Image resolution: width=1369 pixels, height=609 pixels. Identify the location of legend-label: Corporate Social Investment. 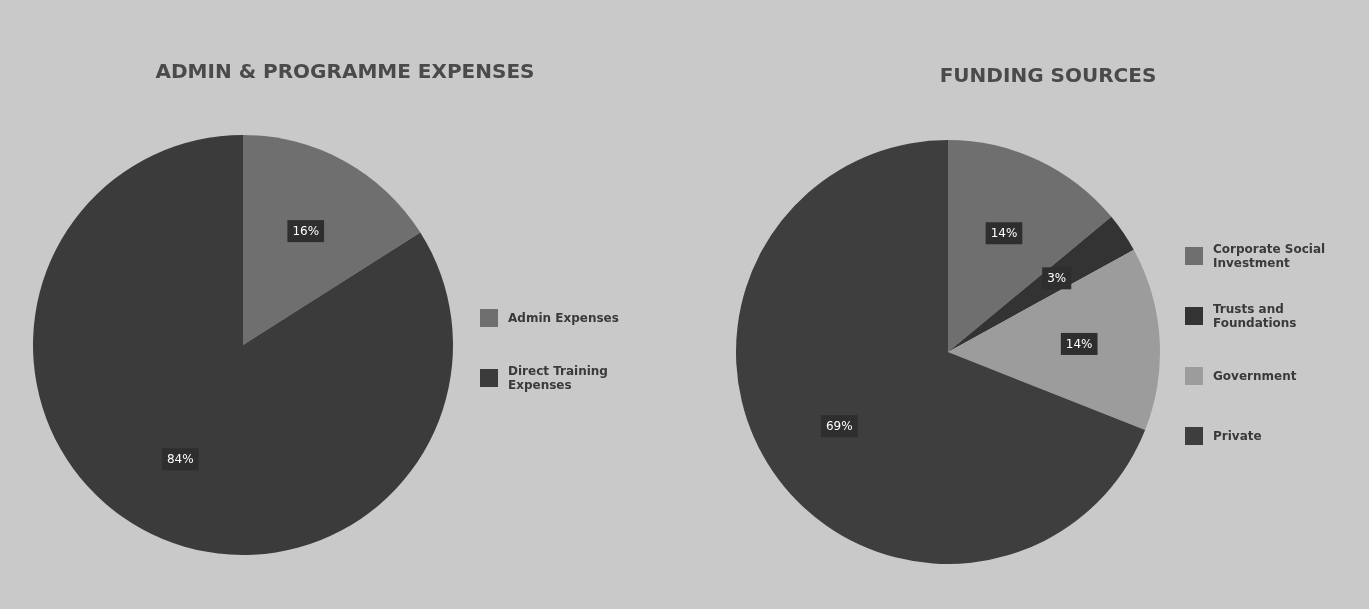
(1269, 256).